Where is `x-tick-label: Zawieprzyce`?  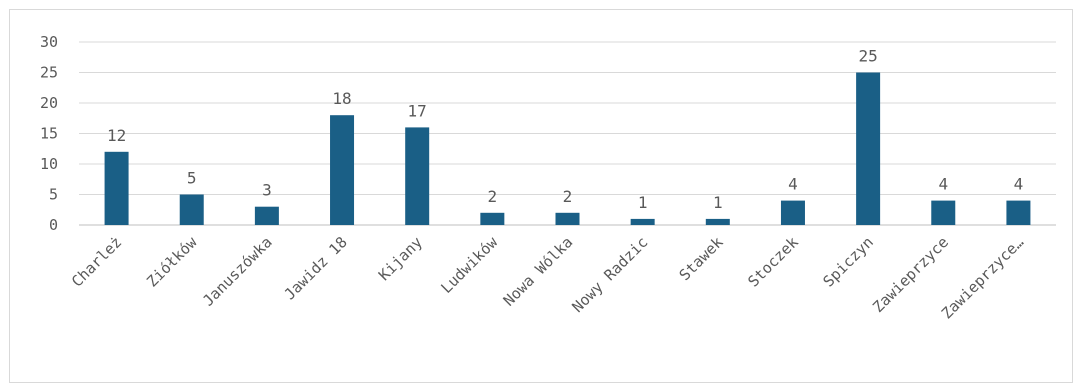 x-tick-label: Zawieprzyce is located at coordinates (910, 274).